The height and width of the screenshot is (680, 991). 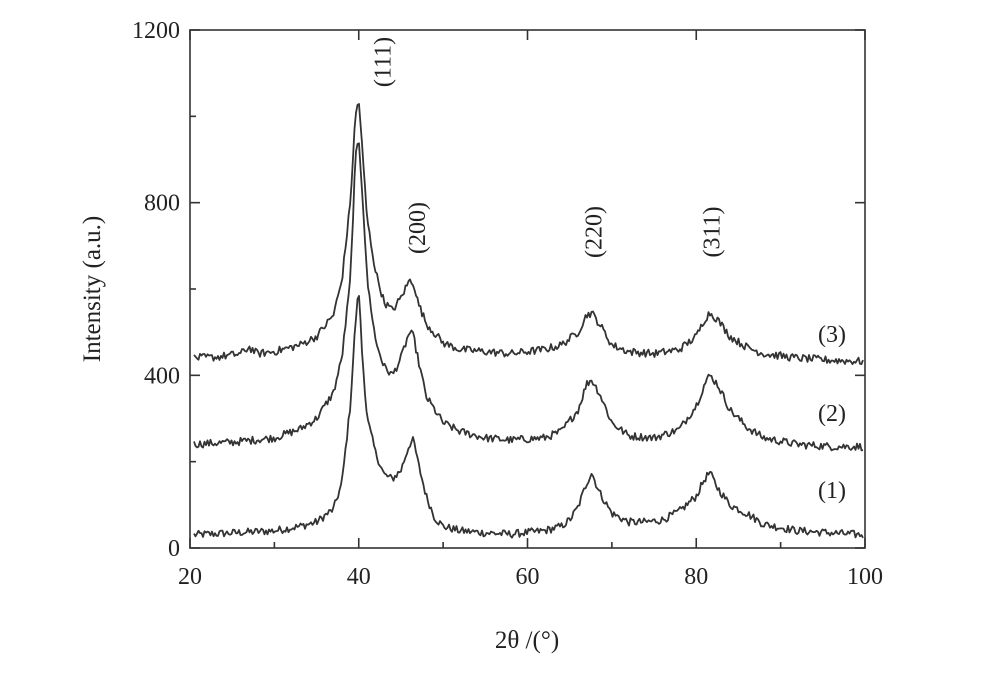 What do you see at coordinates (418, 228) in the screenshot?
I see `peak-label: (200)` at bounding box center [418, 228].